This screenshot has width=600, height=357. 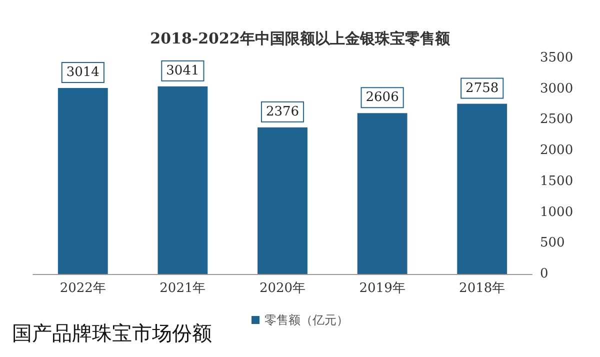 What do you see at coordinates (557, 88) in the screenshot?
I see `y-tick-label: 3000` at bounding box center [557, 88].